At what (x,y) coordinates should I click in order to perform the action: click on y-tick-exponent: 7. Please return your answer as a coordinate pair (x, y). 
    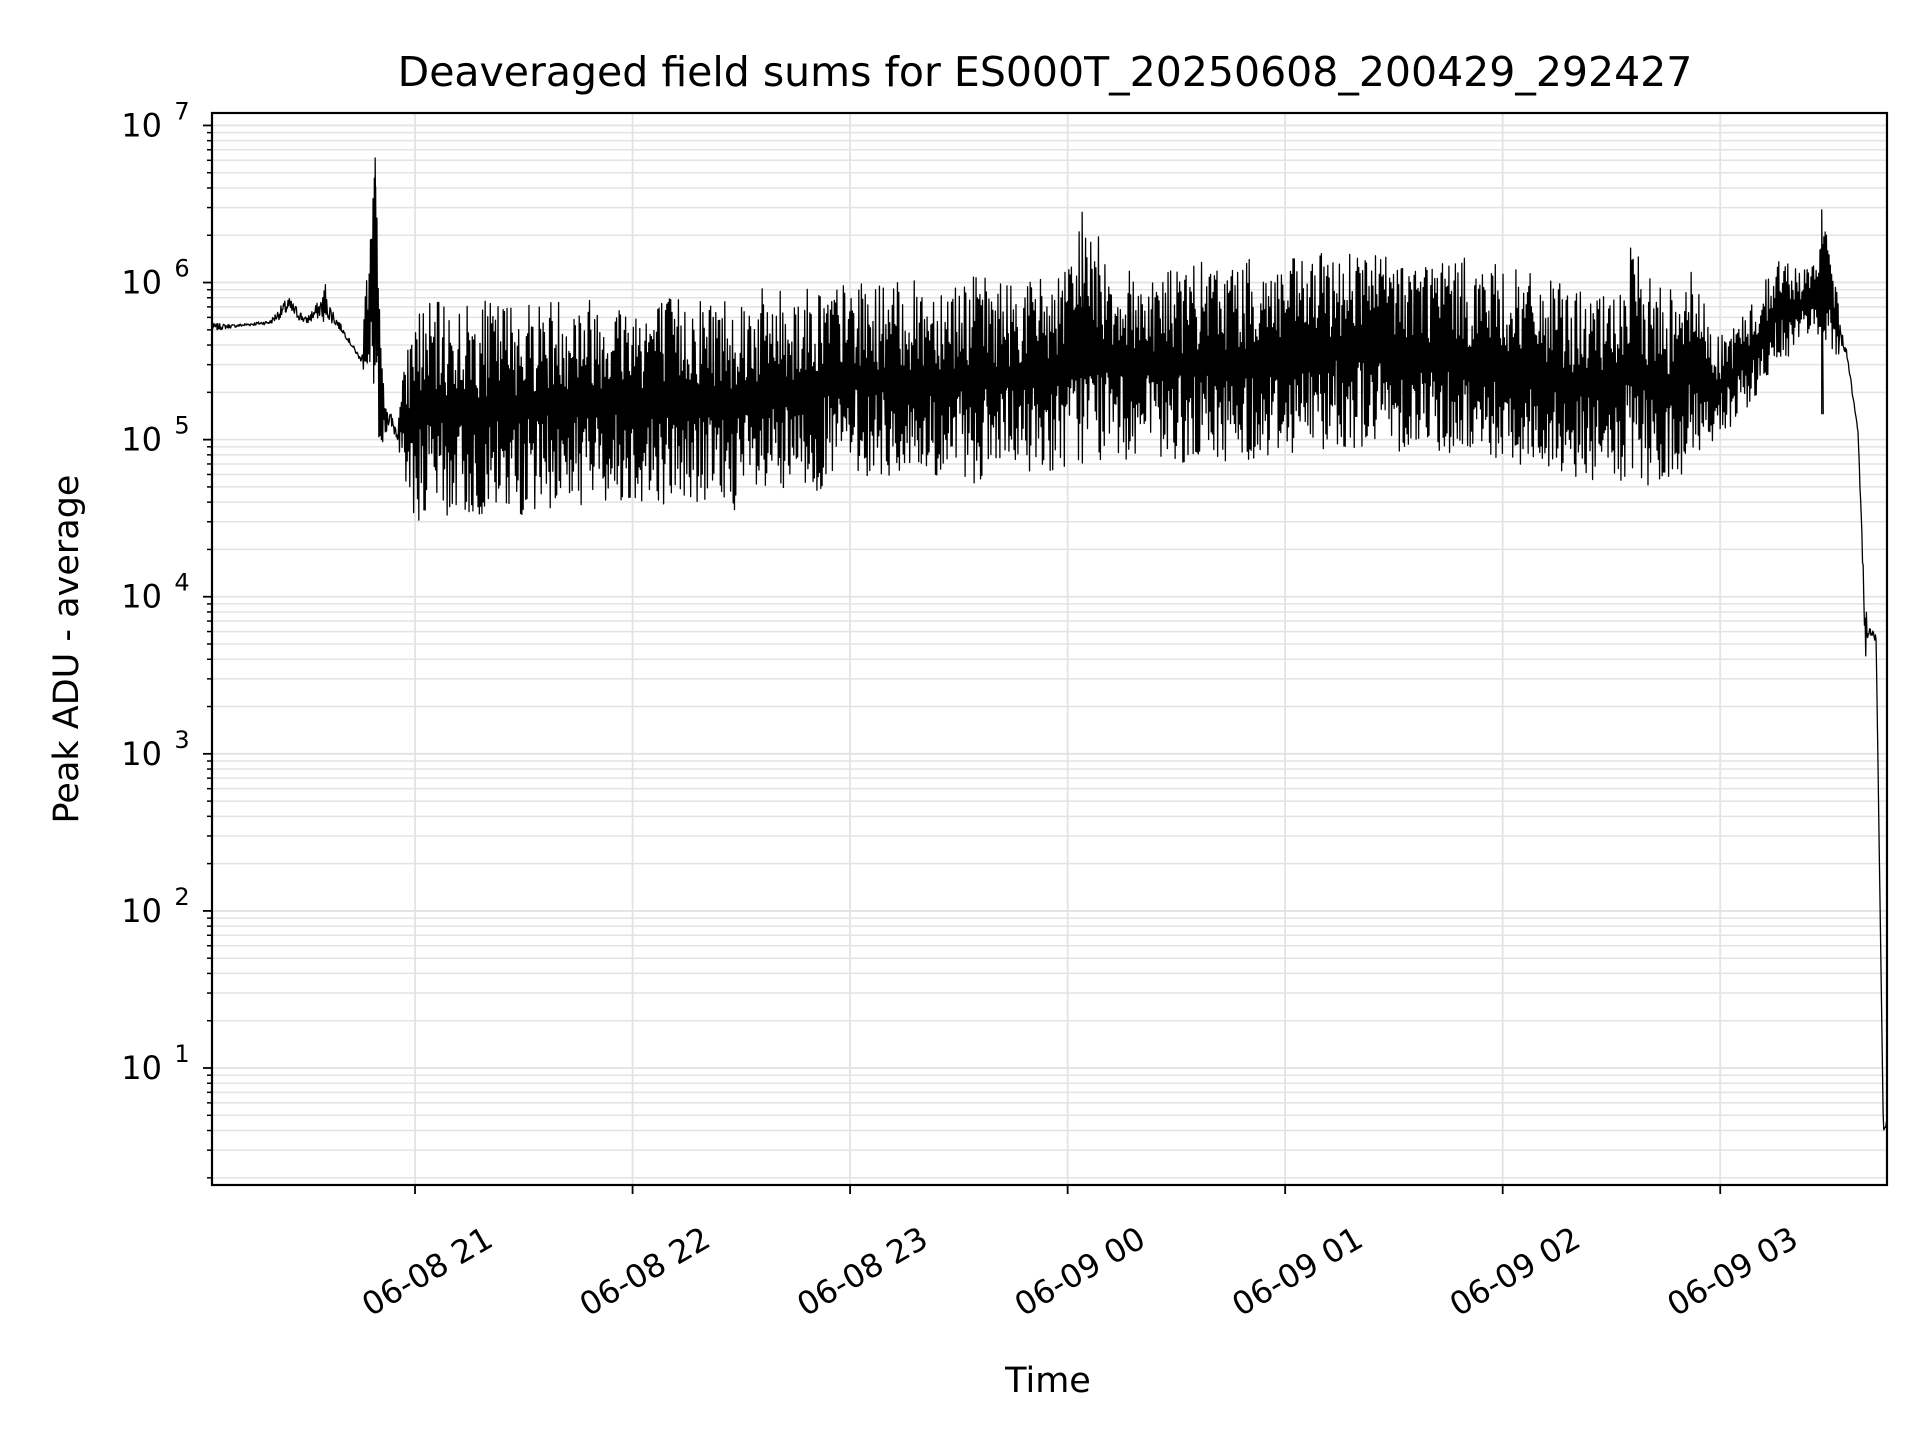
    Looking at the image, I should click on (181, 111).